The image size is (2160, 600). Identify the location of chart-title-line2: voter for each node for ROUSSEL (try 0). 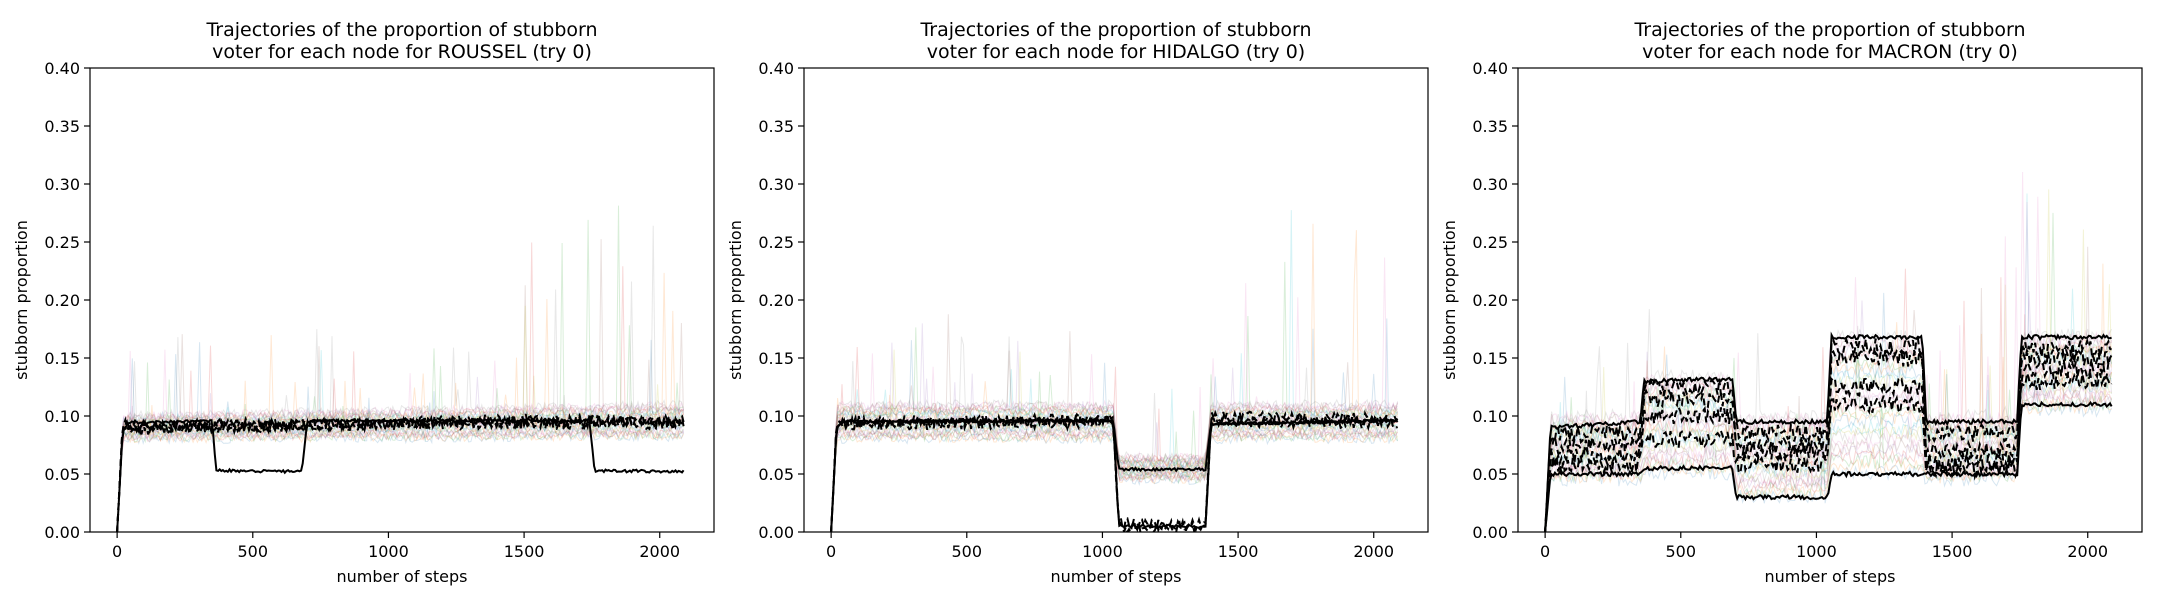
(402, 52).